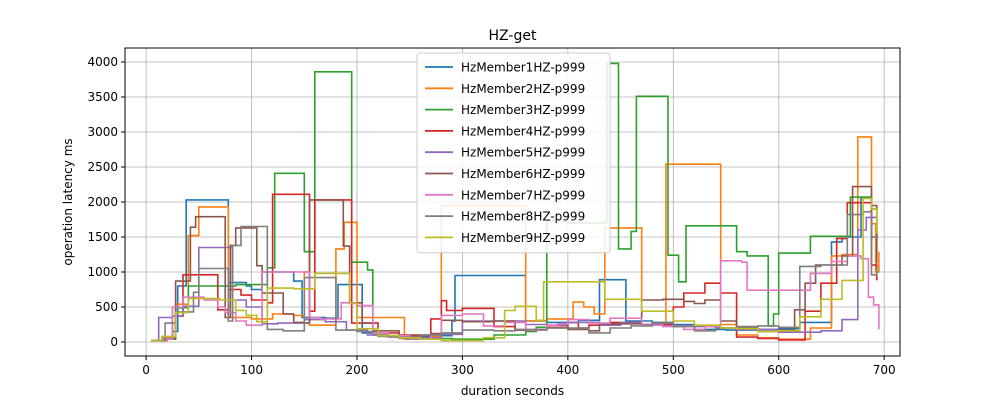 The height and width of the screenshot is (400, 1000). I want to click on x-tick-label: 300, so click(462, 370).